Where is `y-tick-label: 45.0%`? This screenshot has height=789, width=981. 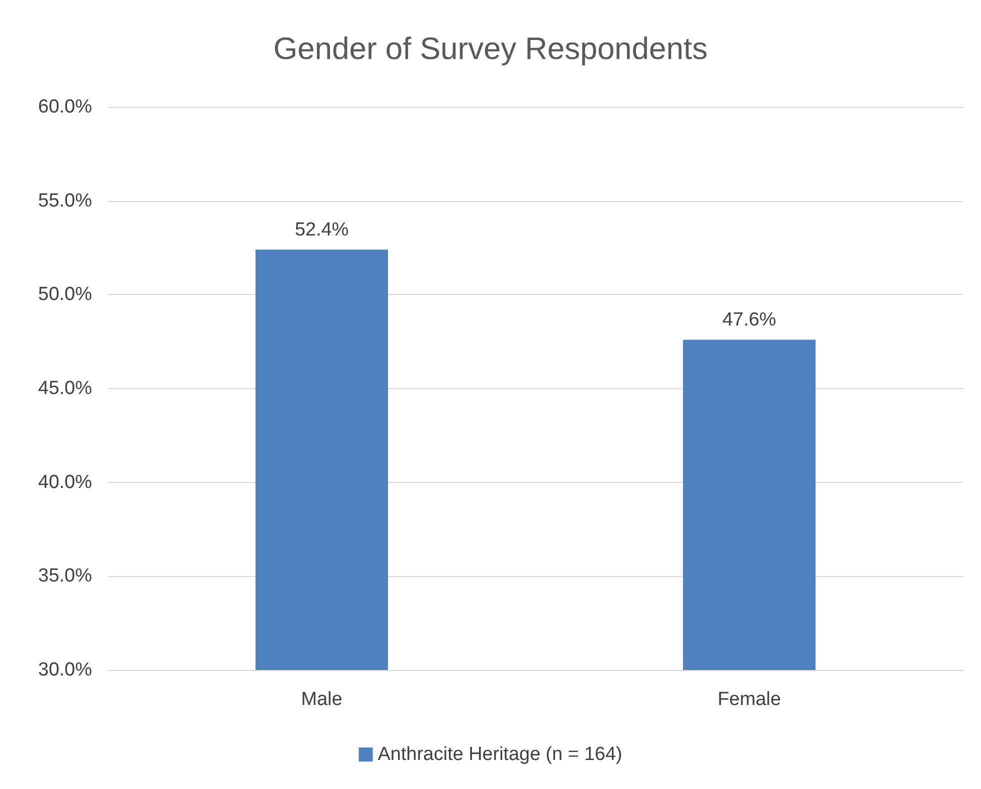
y-tick-label: 45.0% is located at coordinates (65, 388).